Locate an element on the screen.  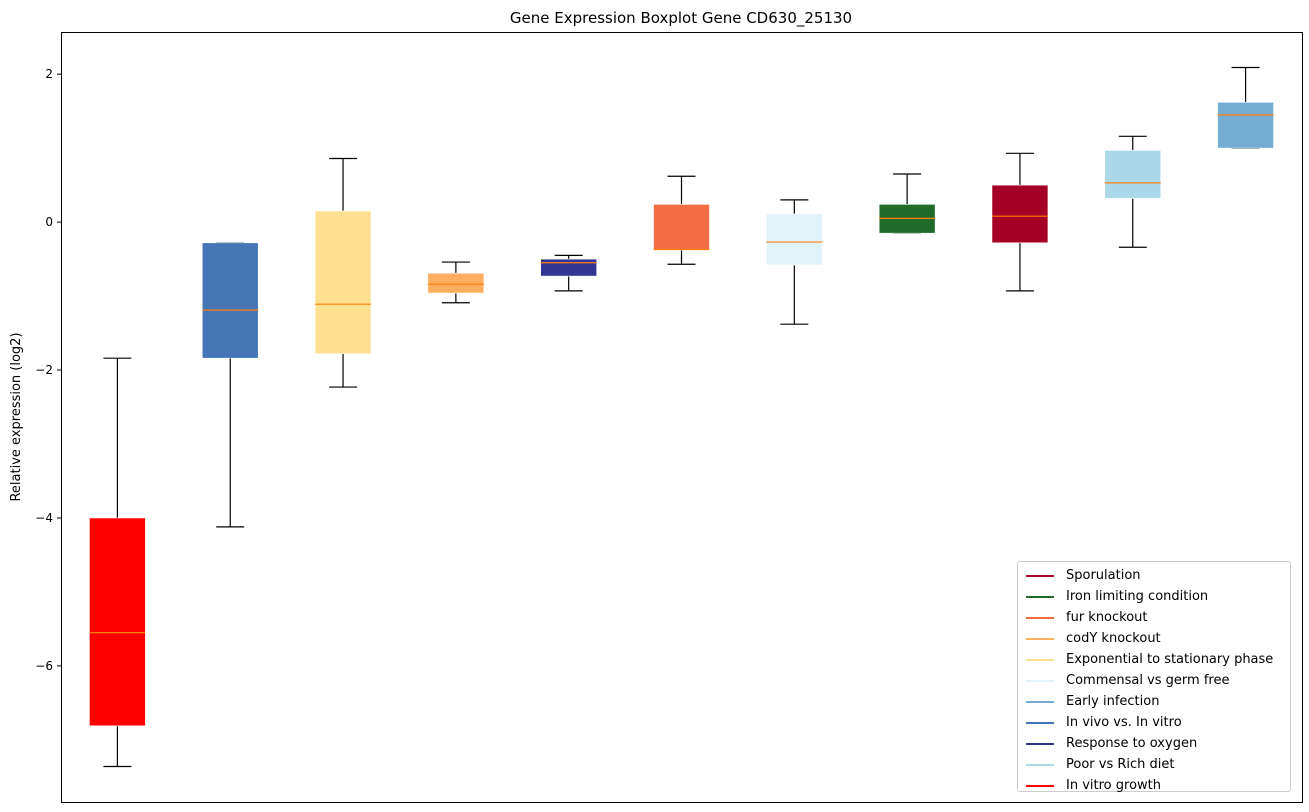
legend-item: Commensal vs germ free is located at coordinates (1154, 680).